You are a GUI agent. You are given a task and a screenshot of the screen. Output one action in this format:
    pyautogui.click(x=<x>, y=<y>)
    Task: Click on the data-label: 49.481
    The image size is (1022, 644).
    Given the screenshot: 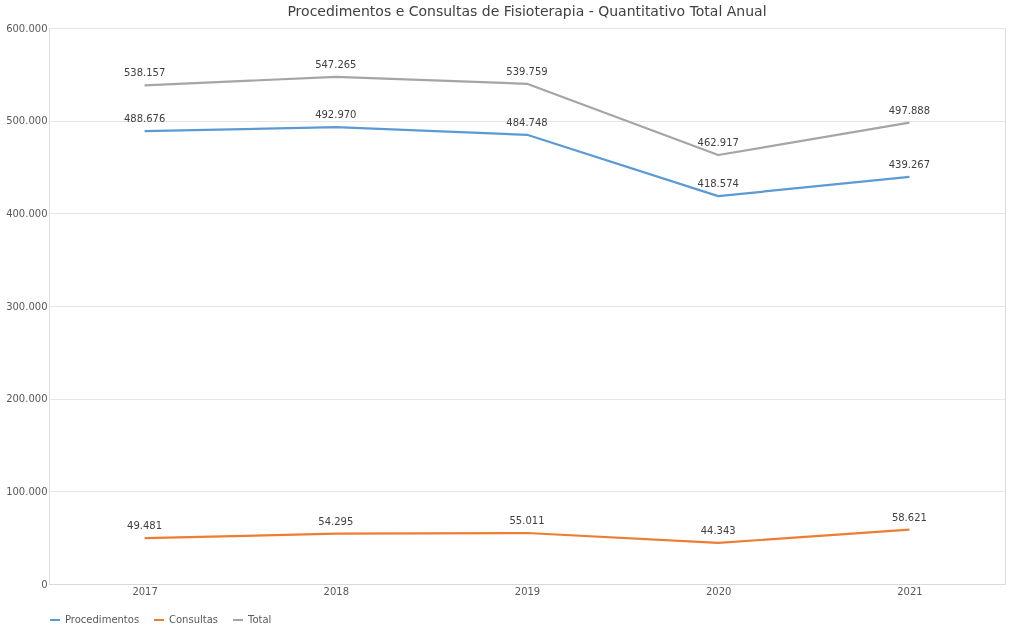 What is the action you would take?
    pyautogui.click(x=145, y=526)
    